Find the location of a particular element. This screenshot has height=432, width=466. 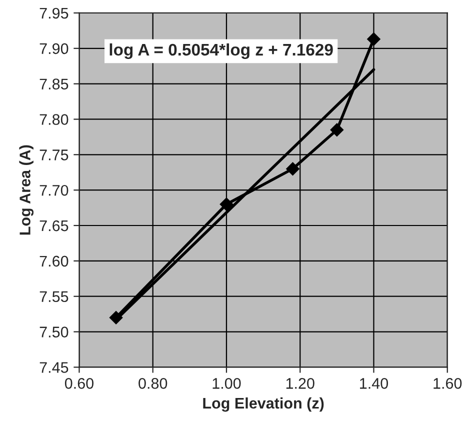

x-tick-label: 1.00 is located at coordinates (226, 383).